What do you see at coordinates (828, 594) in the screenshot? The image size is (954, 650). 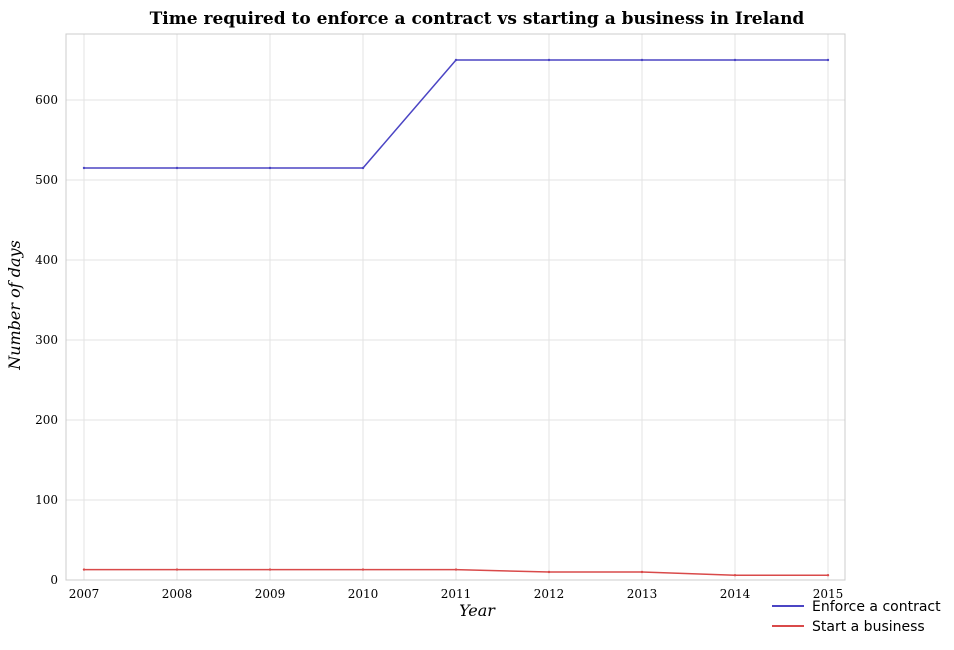 I see `x-tick-label: 2015` at bounding box center [828, 594].